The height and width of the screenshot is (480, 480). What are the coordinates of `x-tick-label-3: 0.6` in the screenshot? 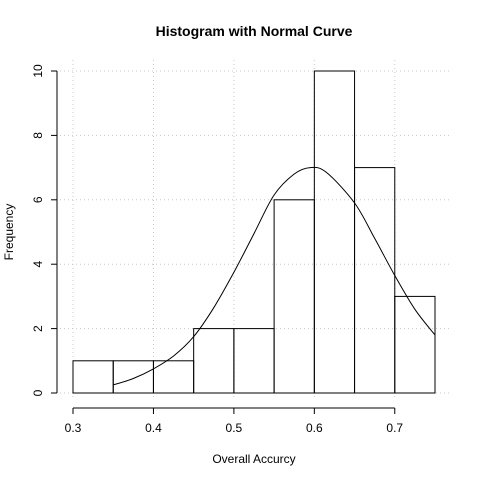 It's located at (314, 428).